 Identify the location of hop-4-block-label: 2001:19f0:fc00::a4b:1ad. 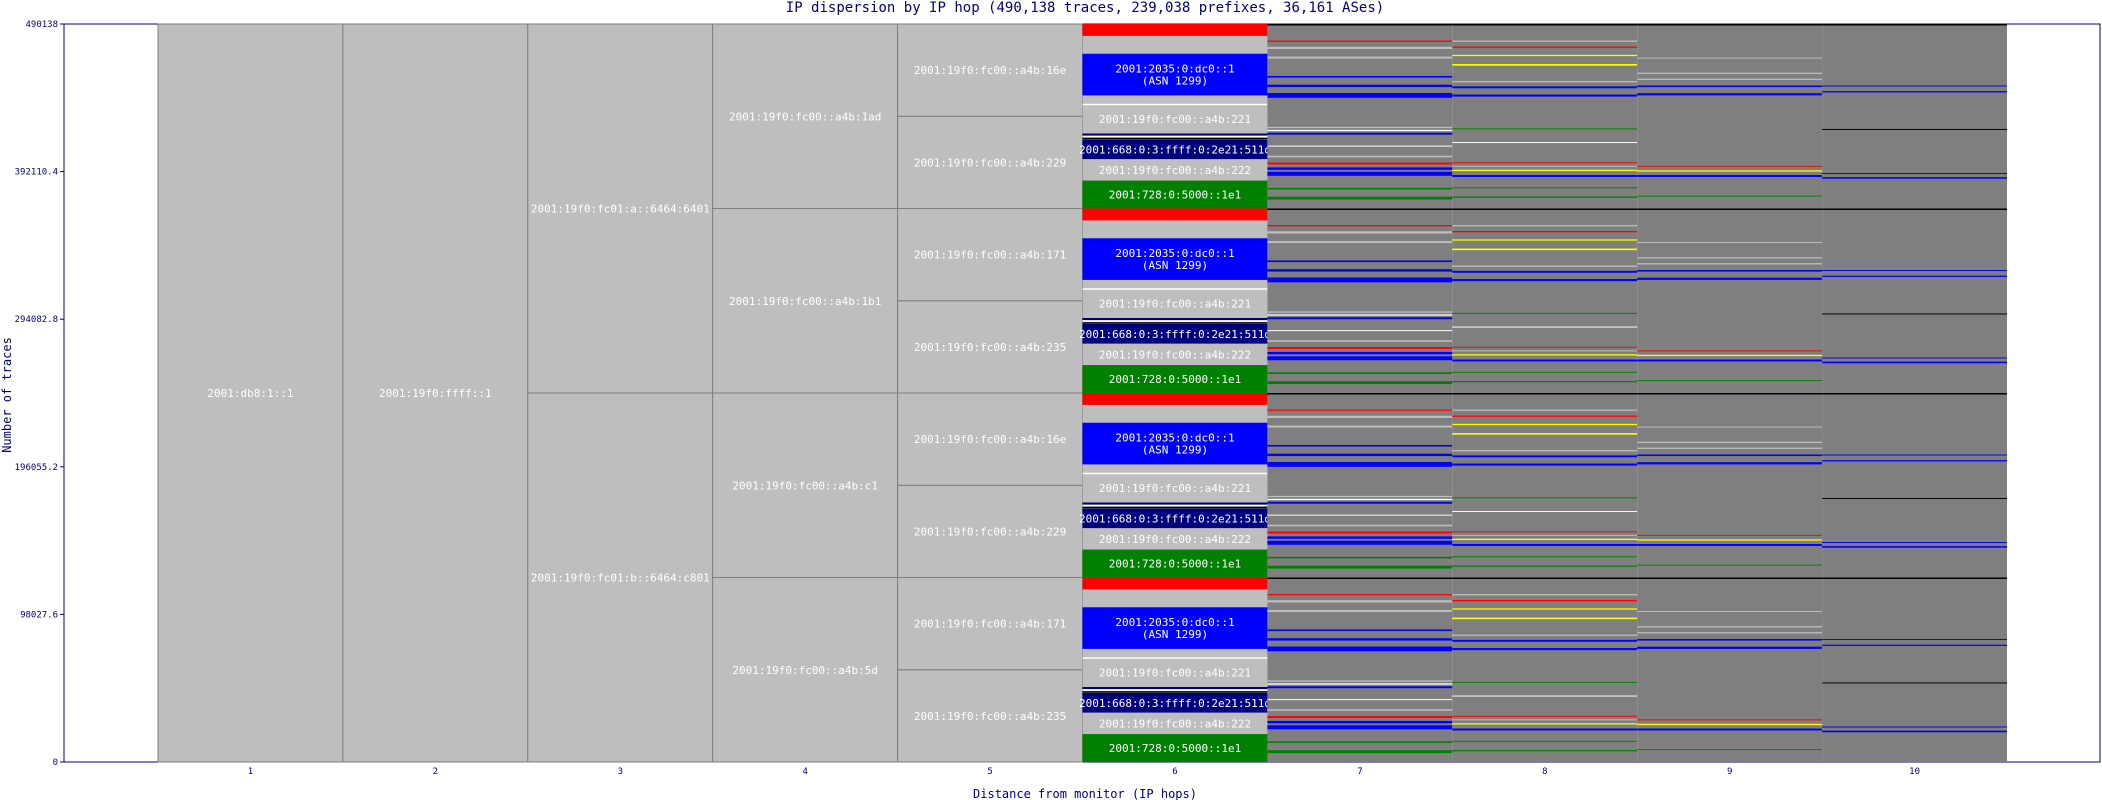
(805, 116).